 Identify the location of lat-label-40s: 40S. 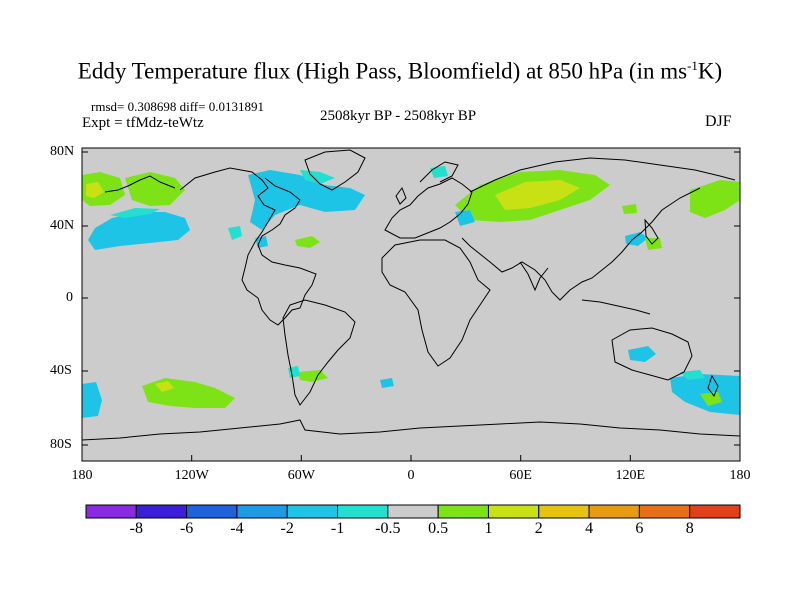
(61, 370).